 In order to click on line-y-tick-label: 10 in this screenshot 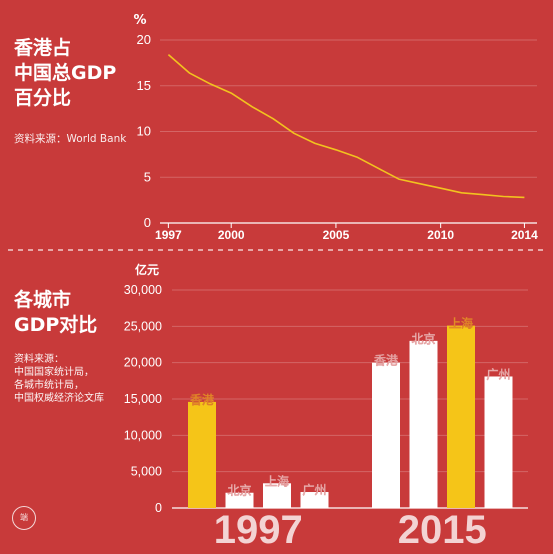, I will do `click(144, 131)`.